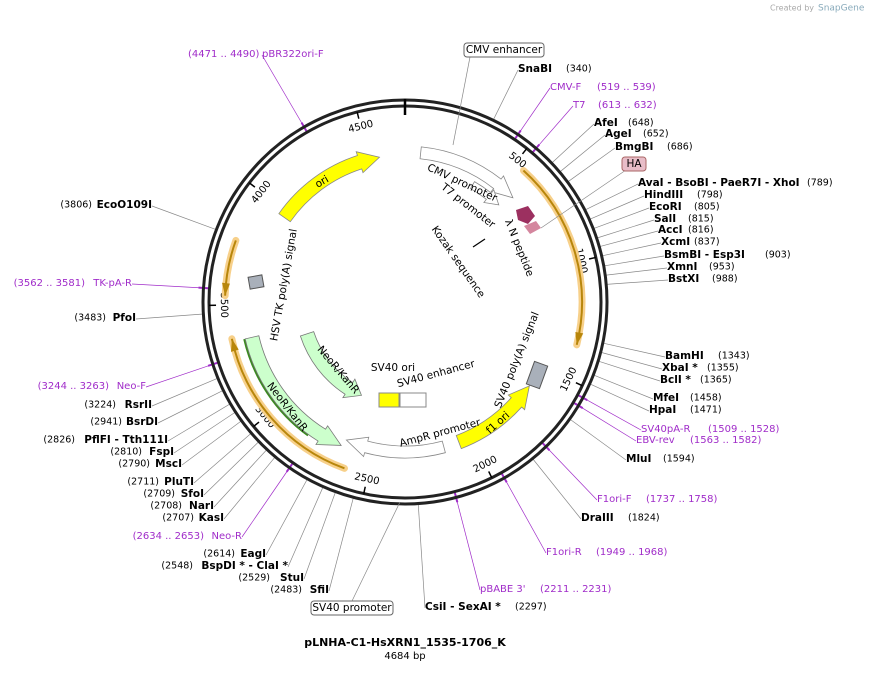 The height and width of the screenshot is (692, 874). I want to click on site-position: (2614), so click(219, 554).